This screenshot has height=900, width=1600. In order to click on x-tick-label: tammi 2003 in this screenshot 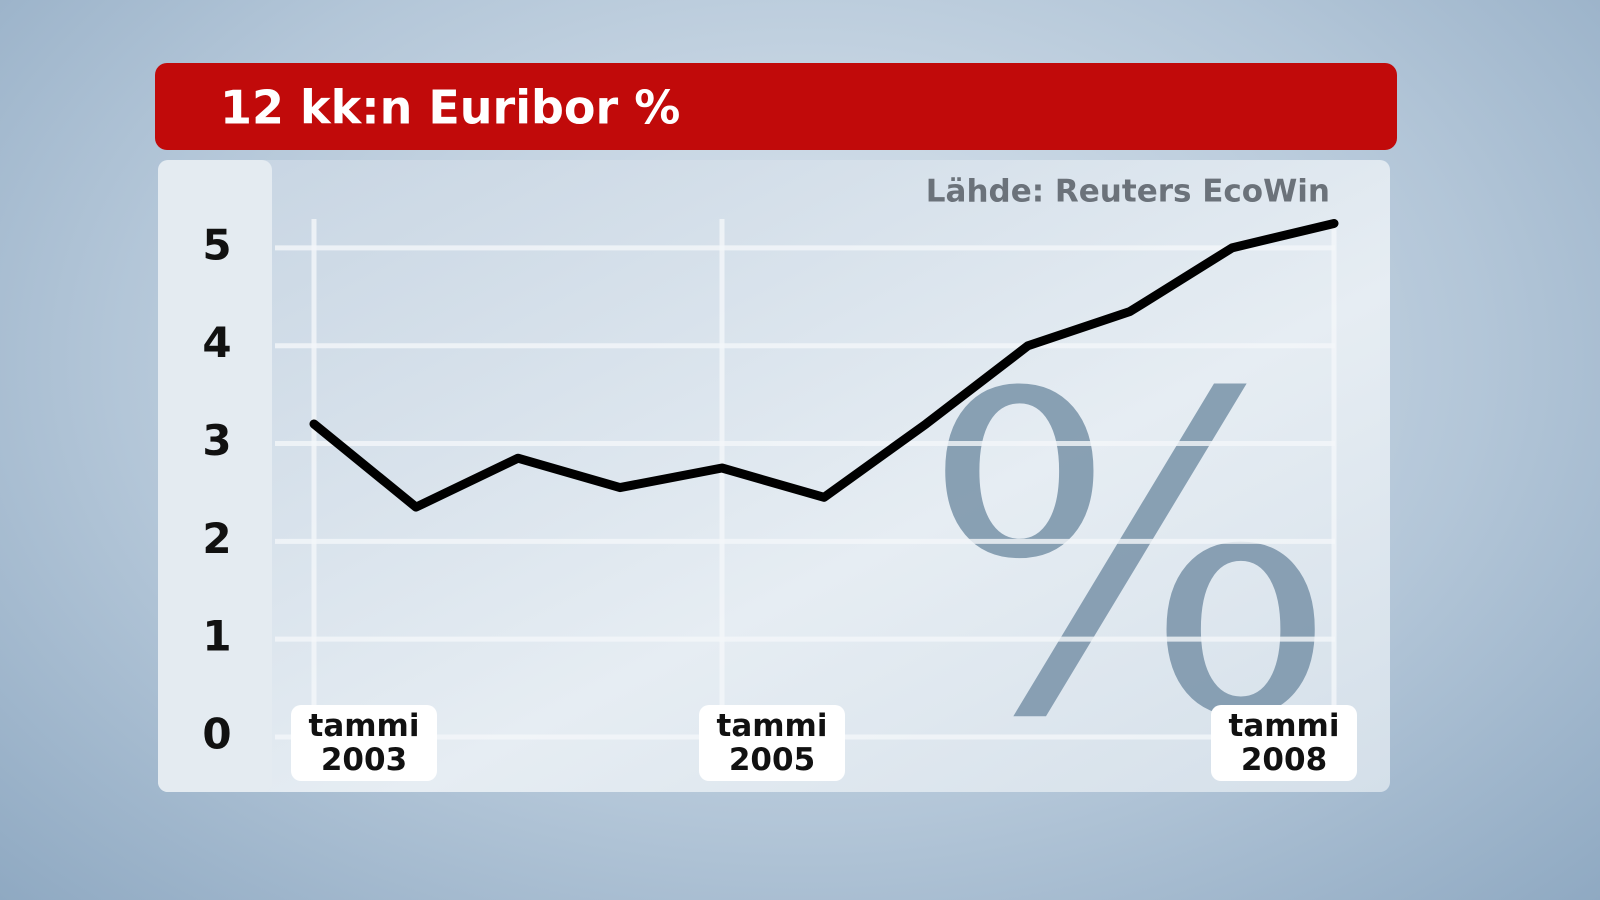, I will do `click(364, 743)`.